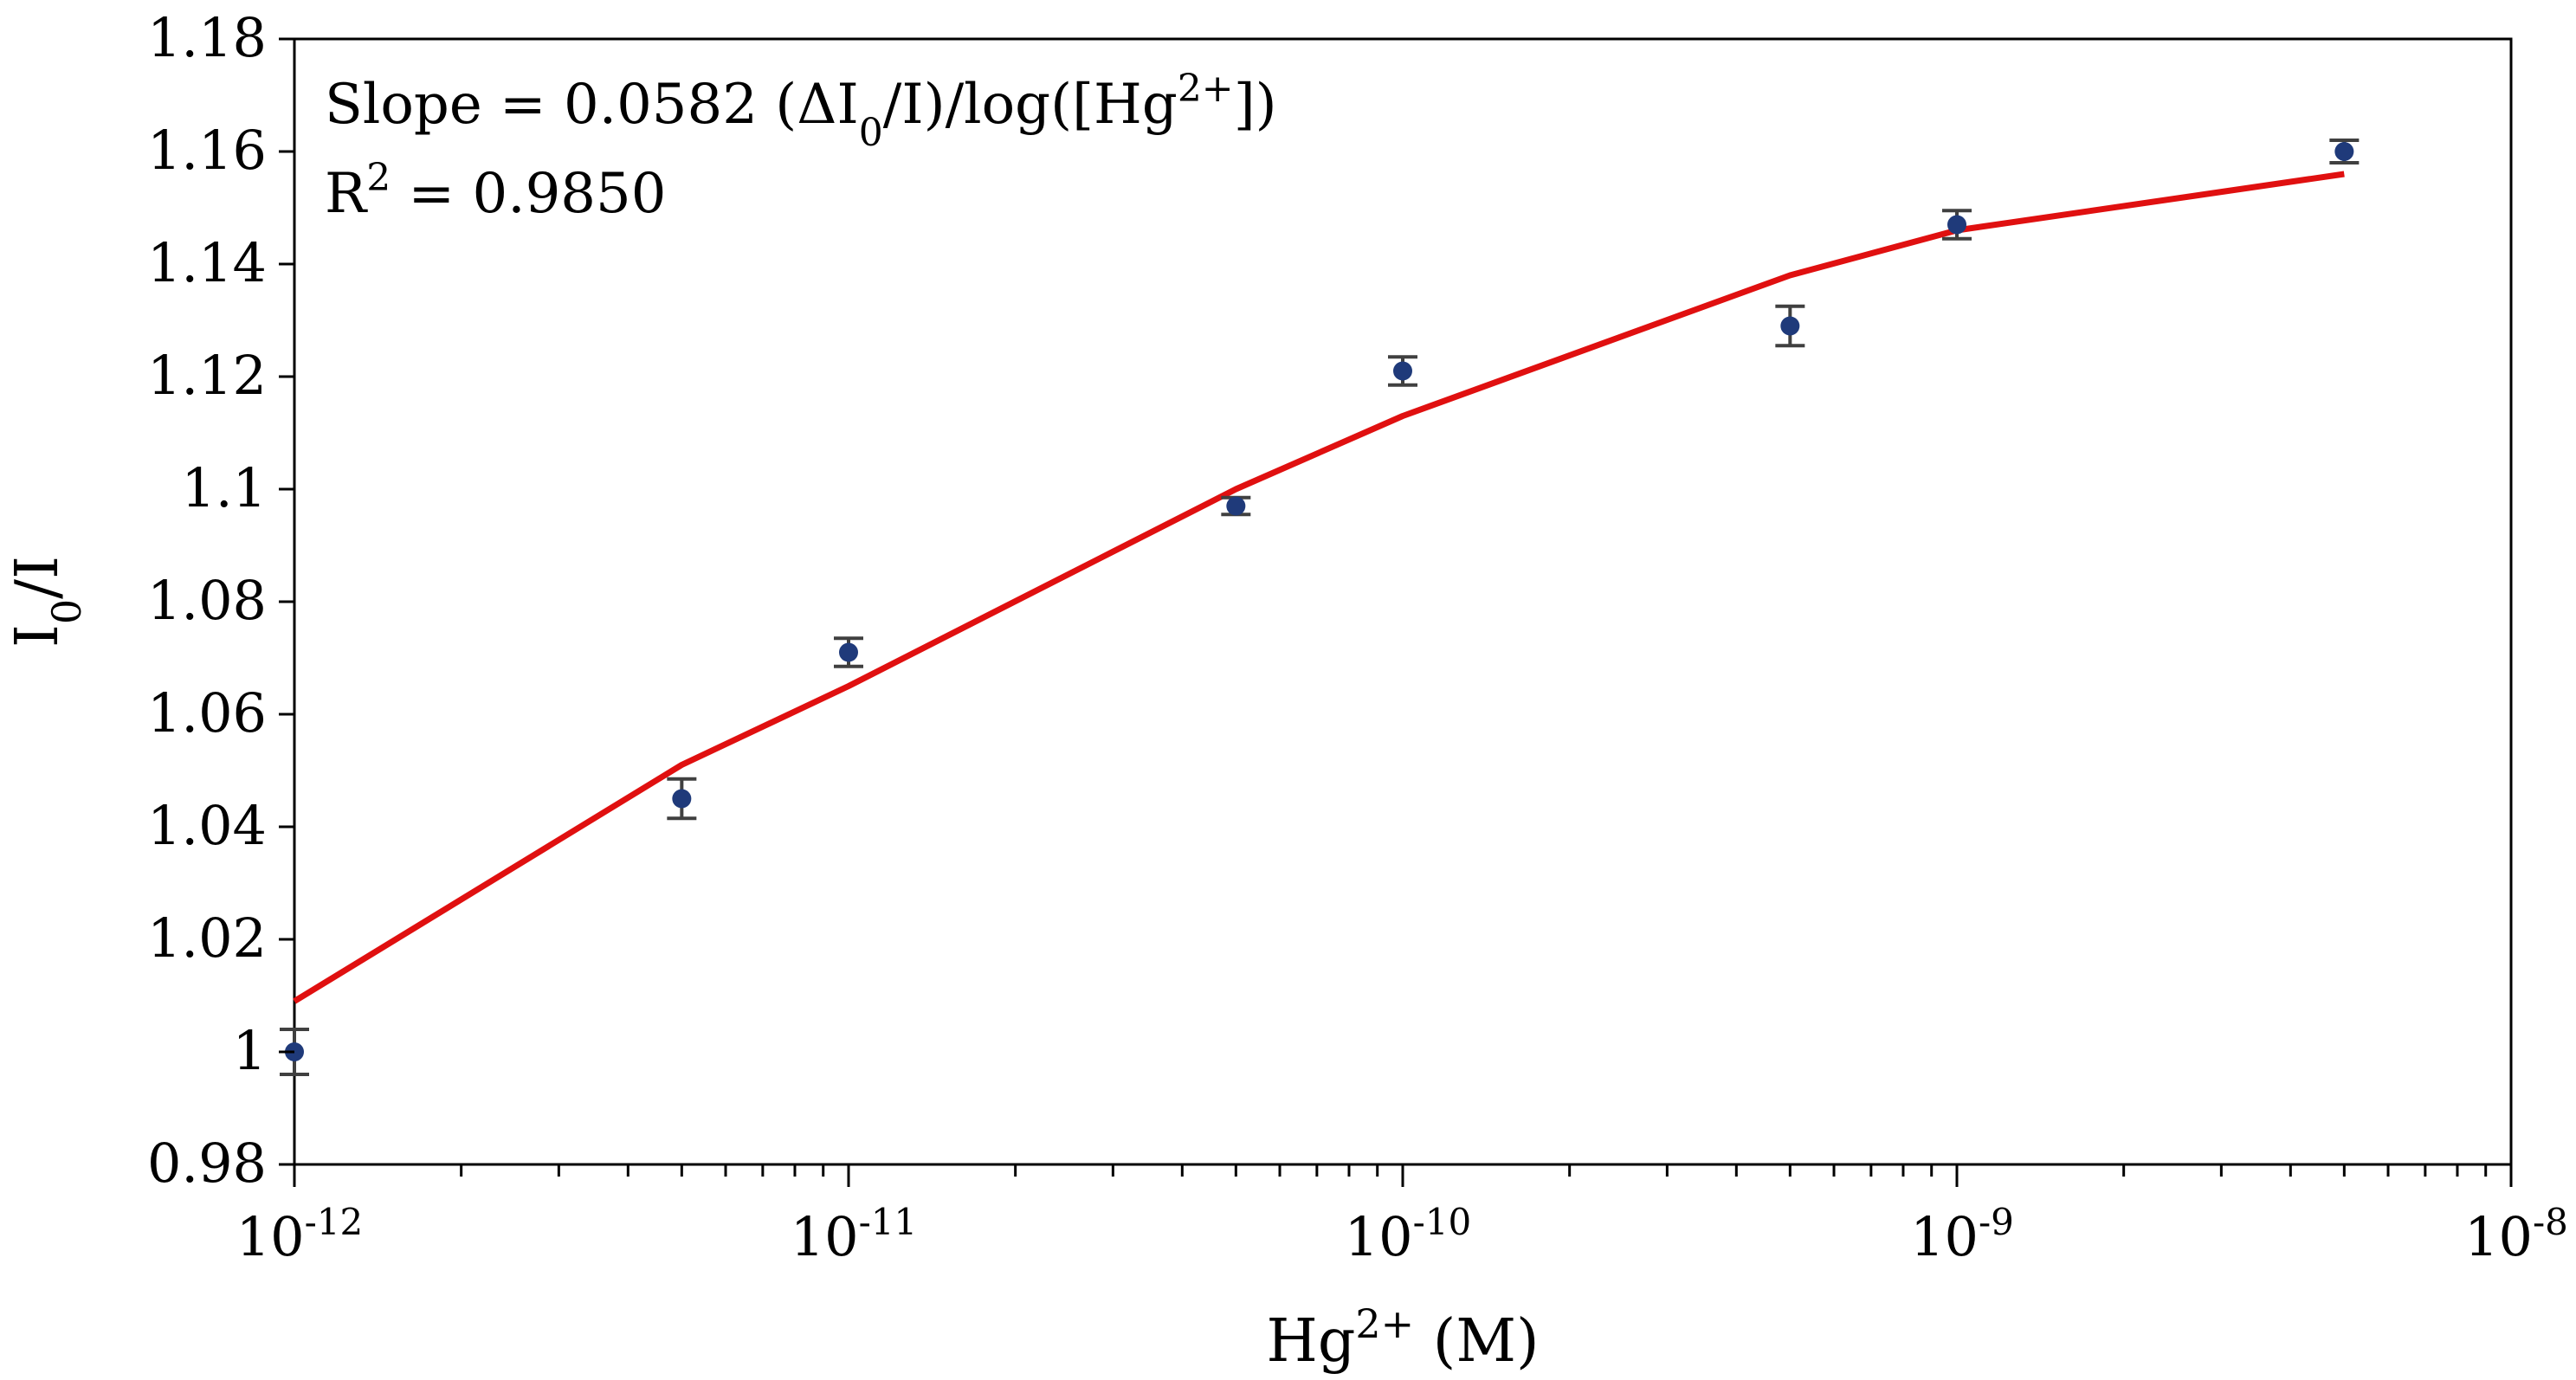 Image resolution: width=2576 pixels, height=1380 pixels. Describe the element at coordinates (207, 151) in the screenshot. I see `y-tick-label: 1.16` at that location.